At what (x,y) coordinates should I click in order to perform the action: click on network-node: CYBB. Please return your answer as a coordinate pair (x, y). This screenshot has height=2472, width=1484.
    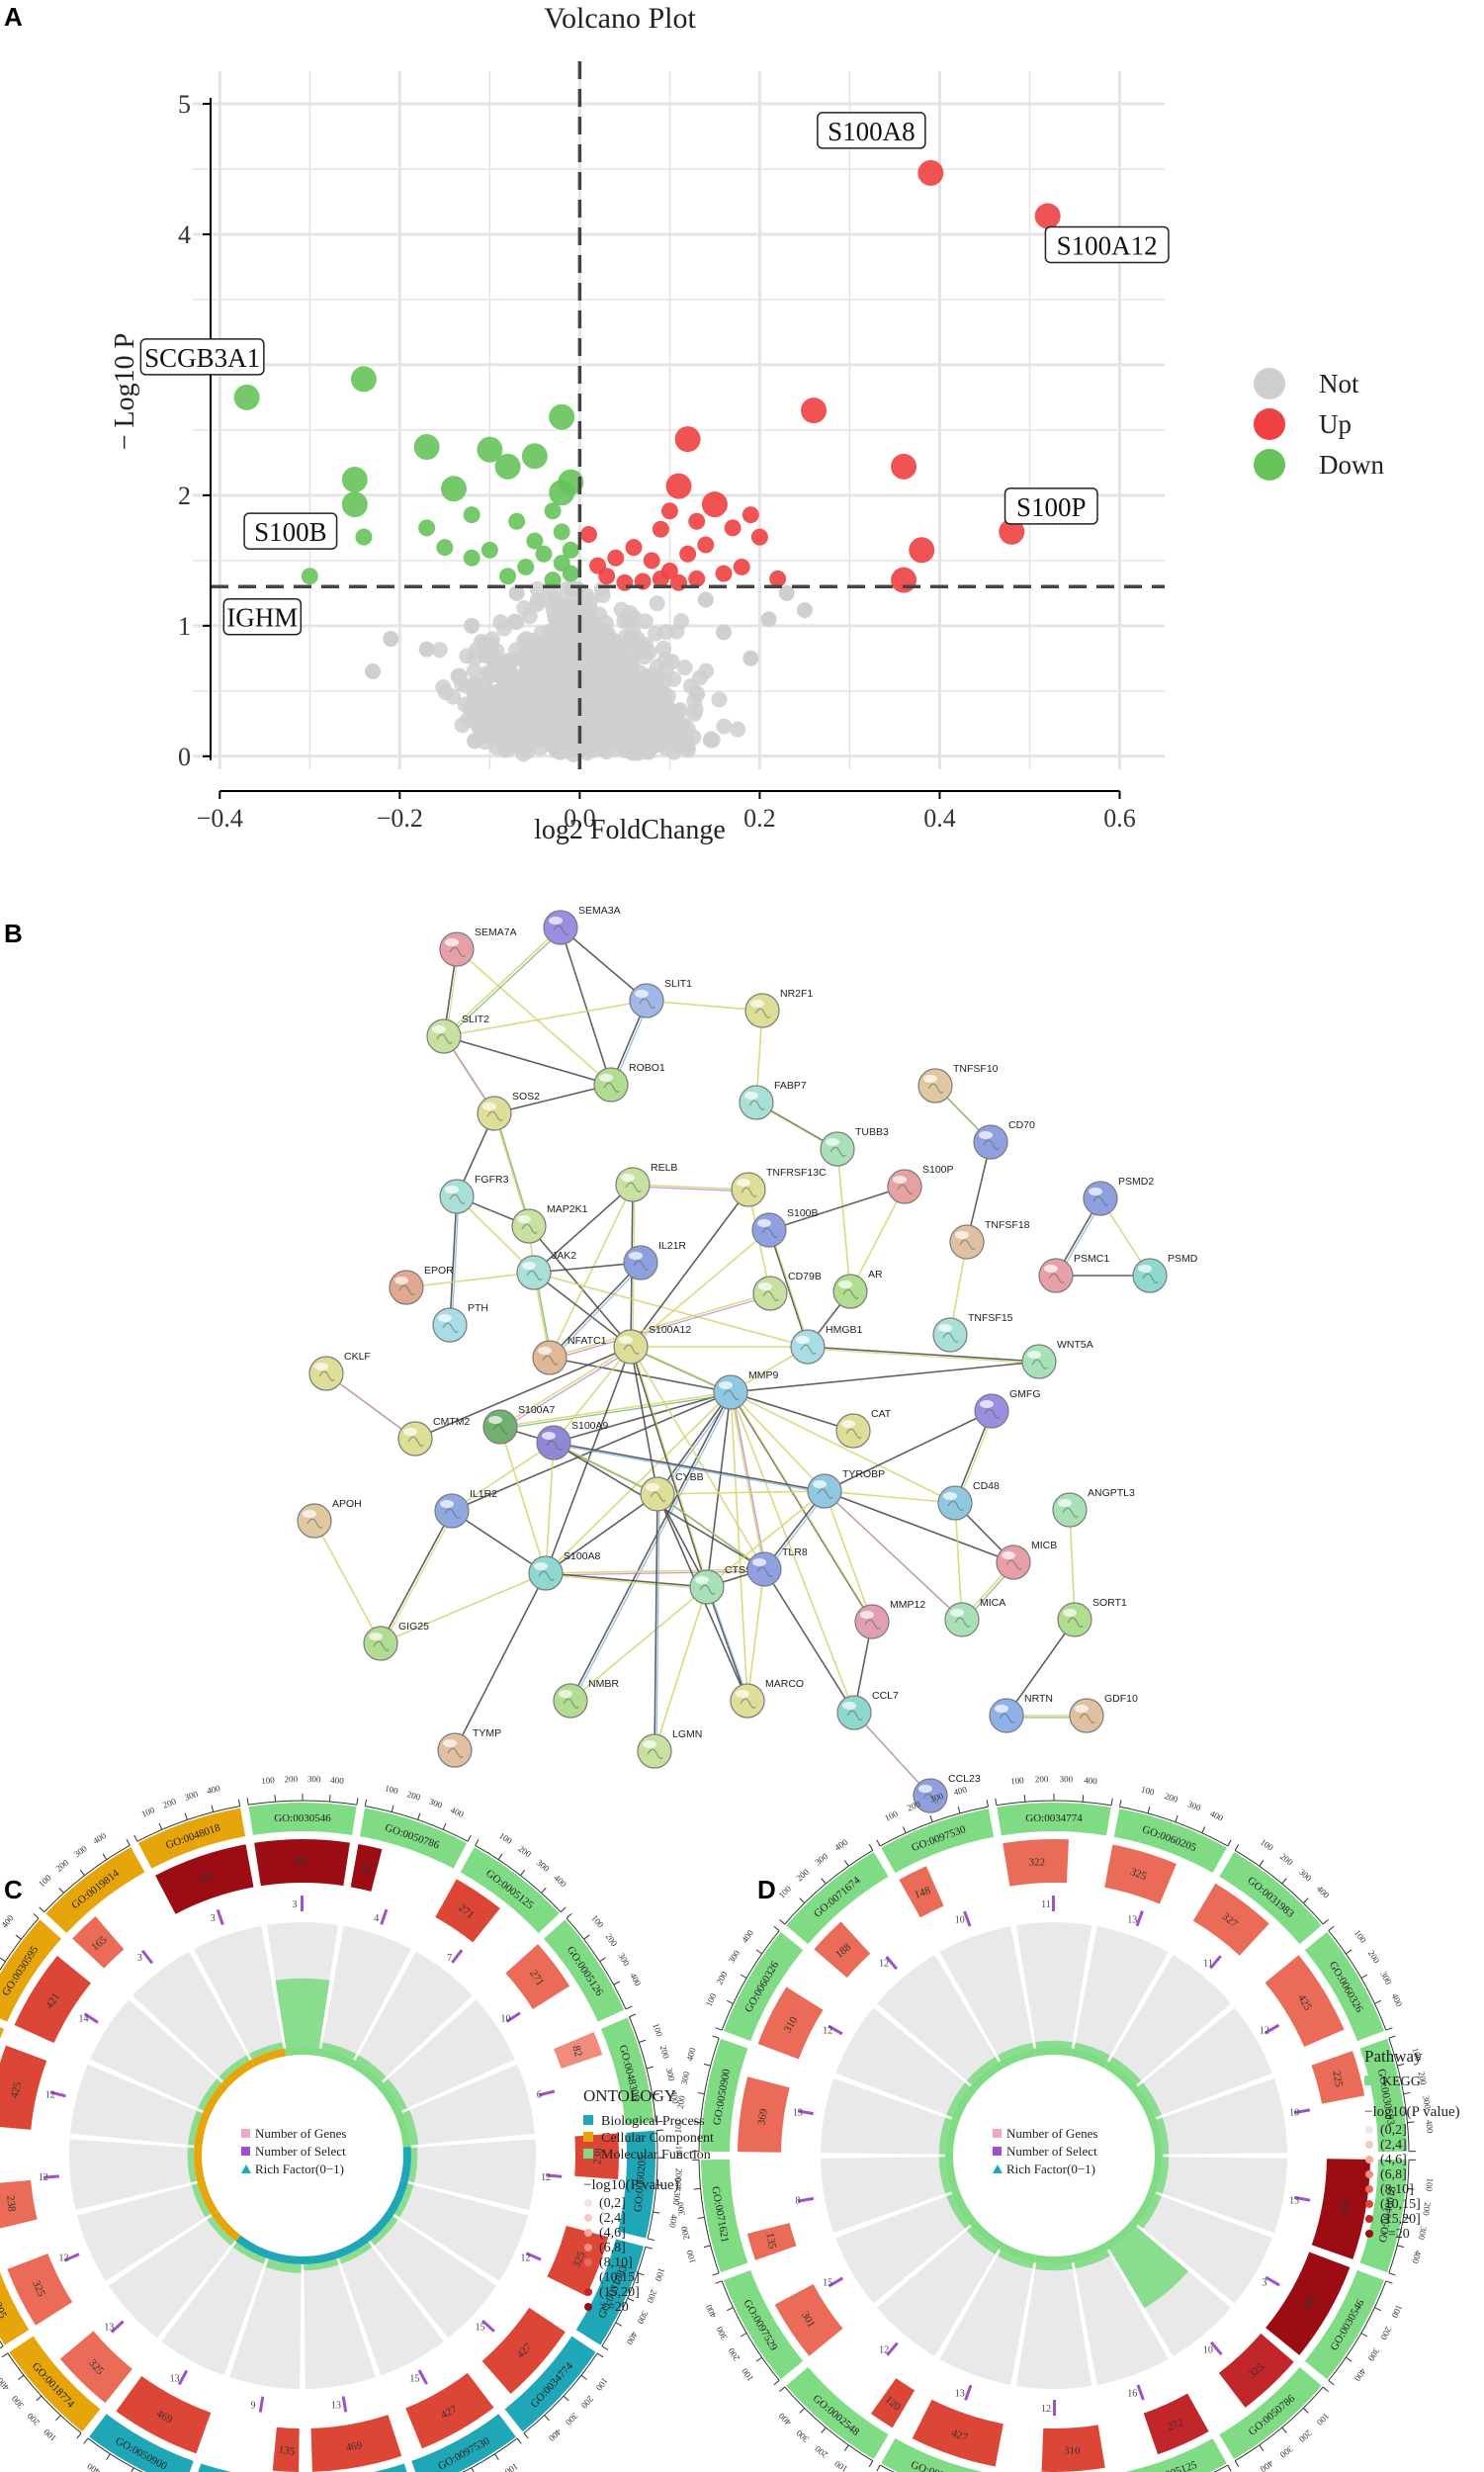
    Looking at the image, I should click on (672, 1491).